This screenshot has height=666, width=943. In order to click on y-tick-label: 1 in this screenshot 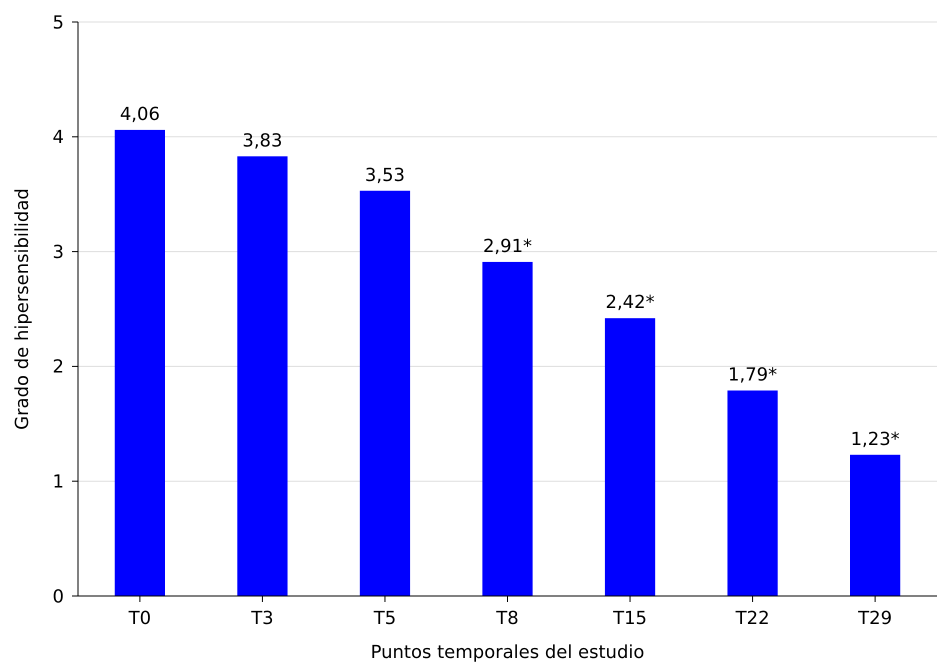, I will do `click(58, 482)`.